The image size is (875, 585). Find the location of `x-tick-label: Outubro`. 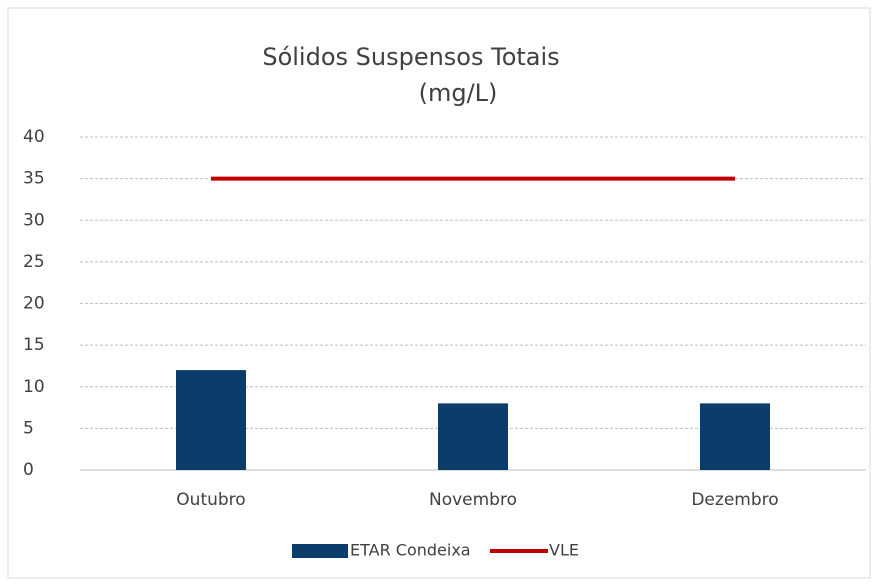

x-tick-label: Outubro is located at coordinates (210, 500).